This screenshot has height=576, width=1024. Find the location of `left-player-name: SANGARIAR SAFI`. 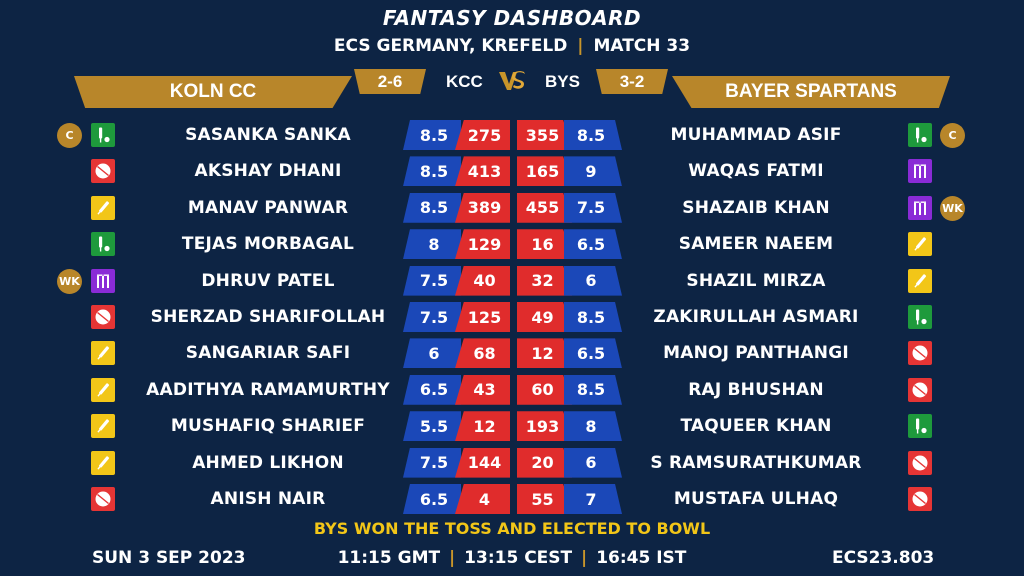

left-player-name: SANGARIAR SAFI is located at coordinates (268, 353).